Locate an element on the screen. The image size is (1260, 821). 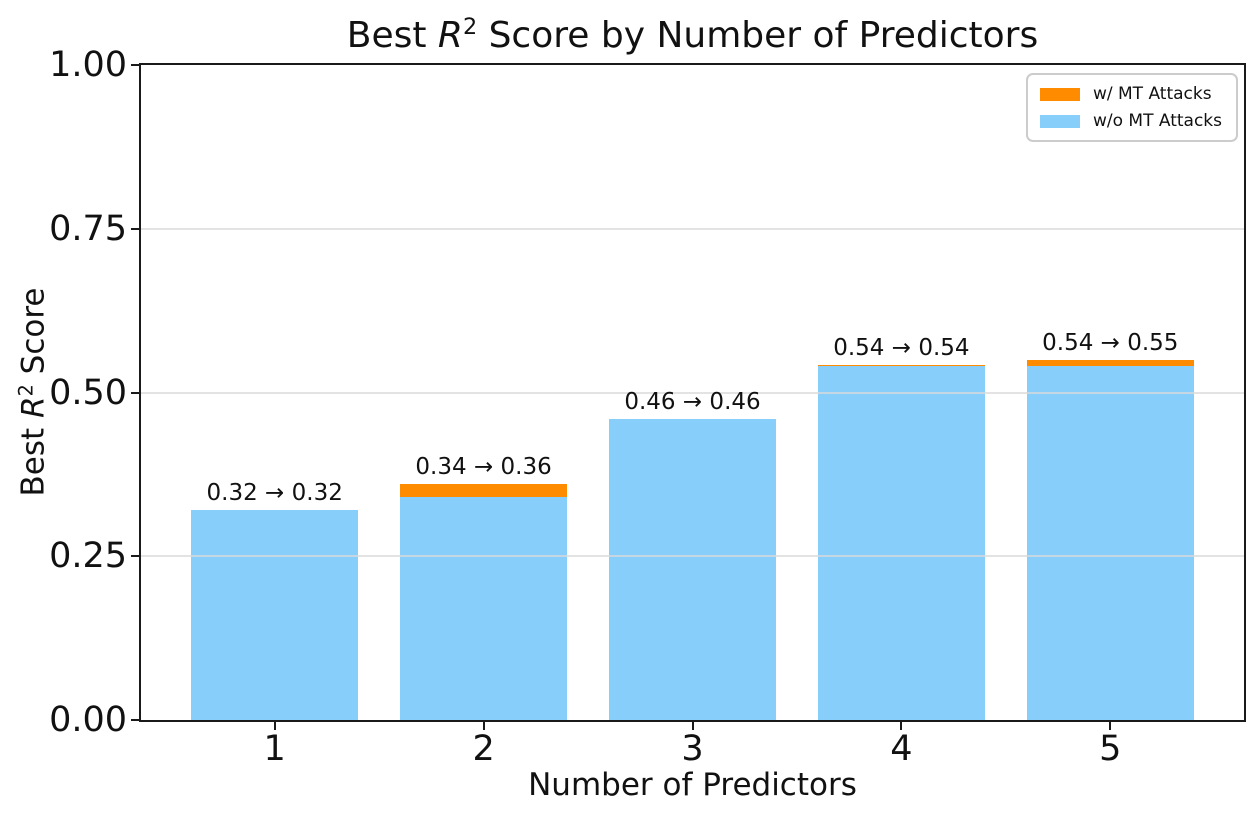
blue-swatch is located at coordinates (1059, 121).